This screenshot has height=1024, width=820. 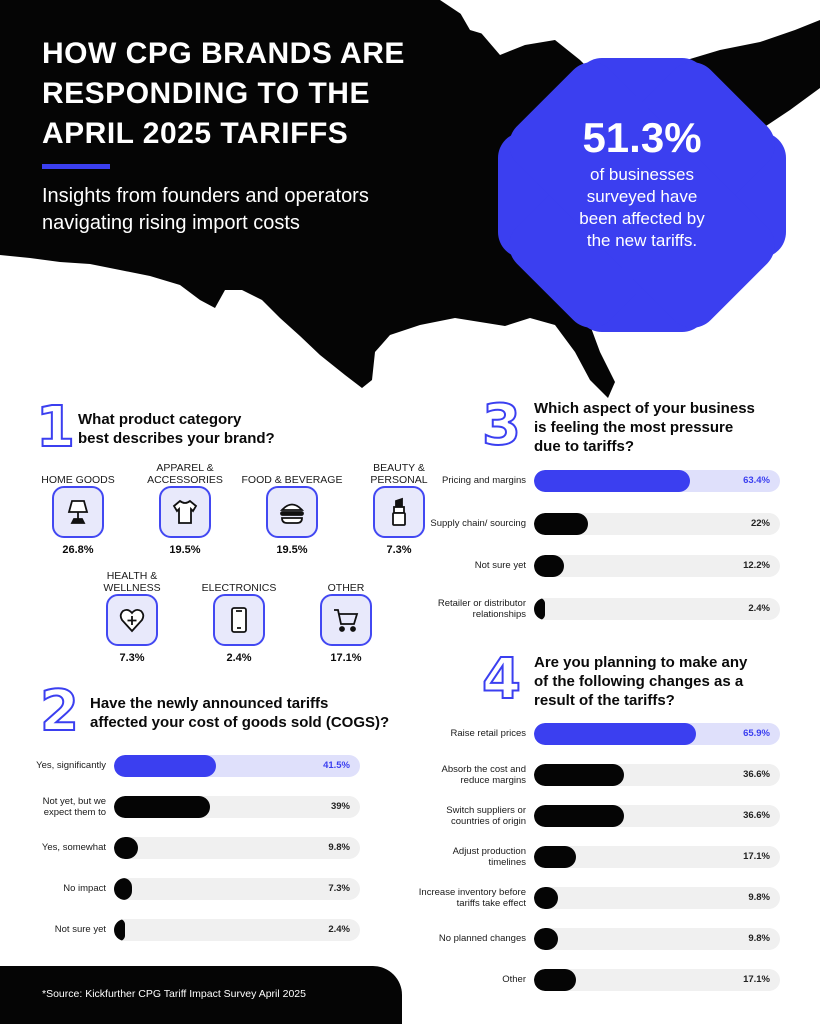 I want to click on bar-label: No impact, so click(x=84, y=888).